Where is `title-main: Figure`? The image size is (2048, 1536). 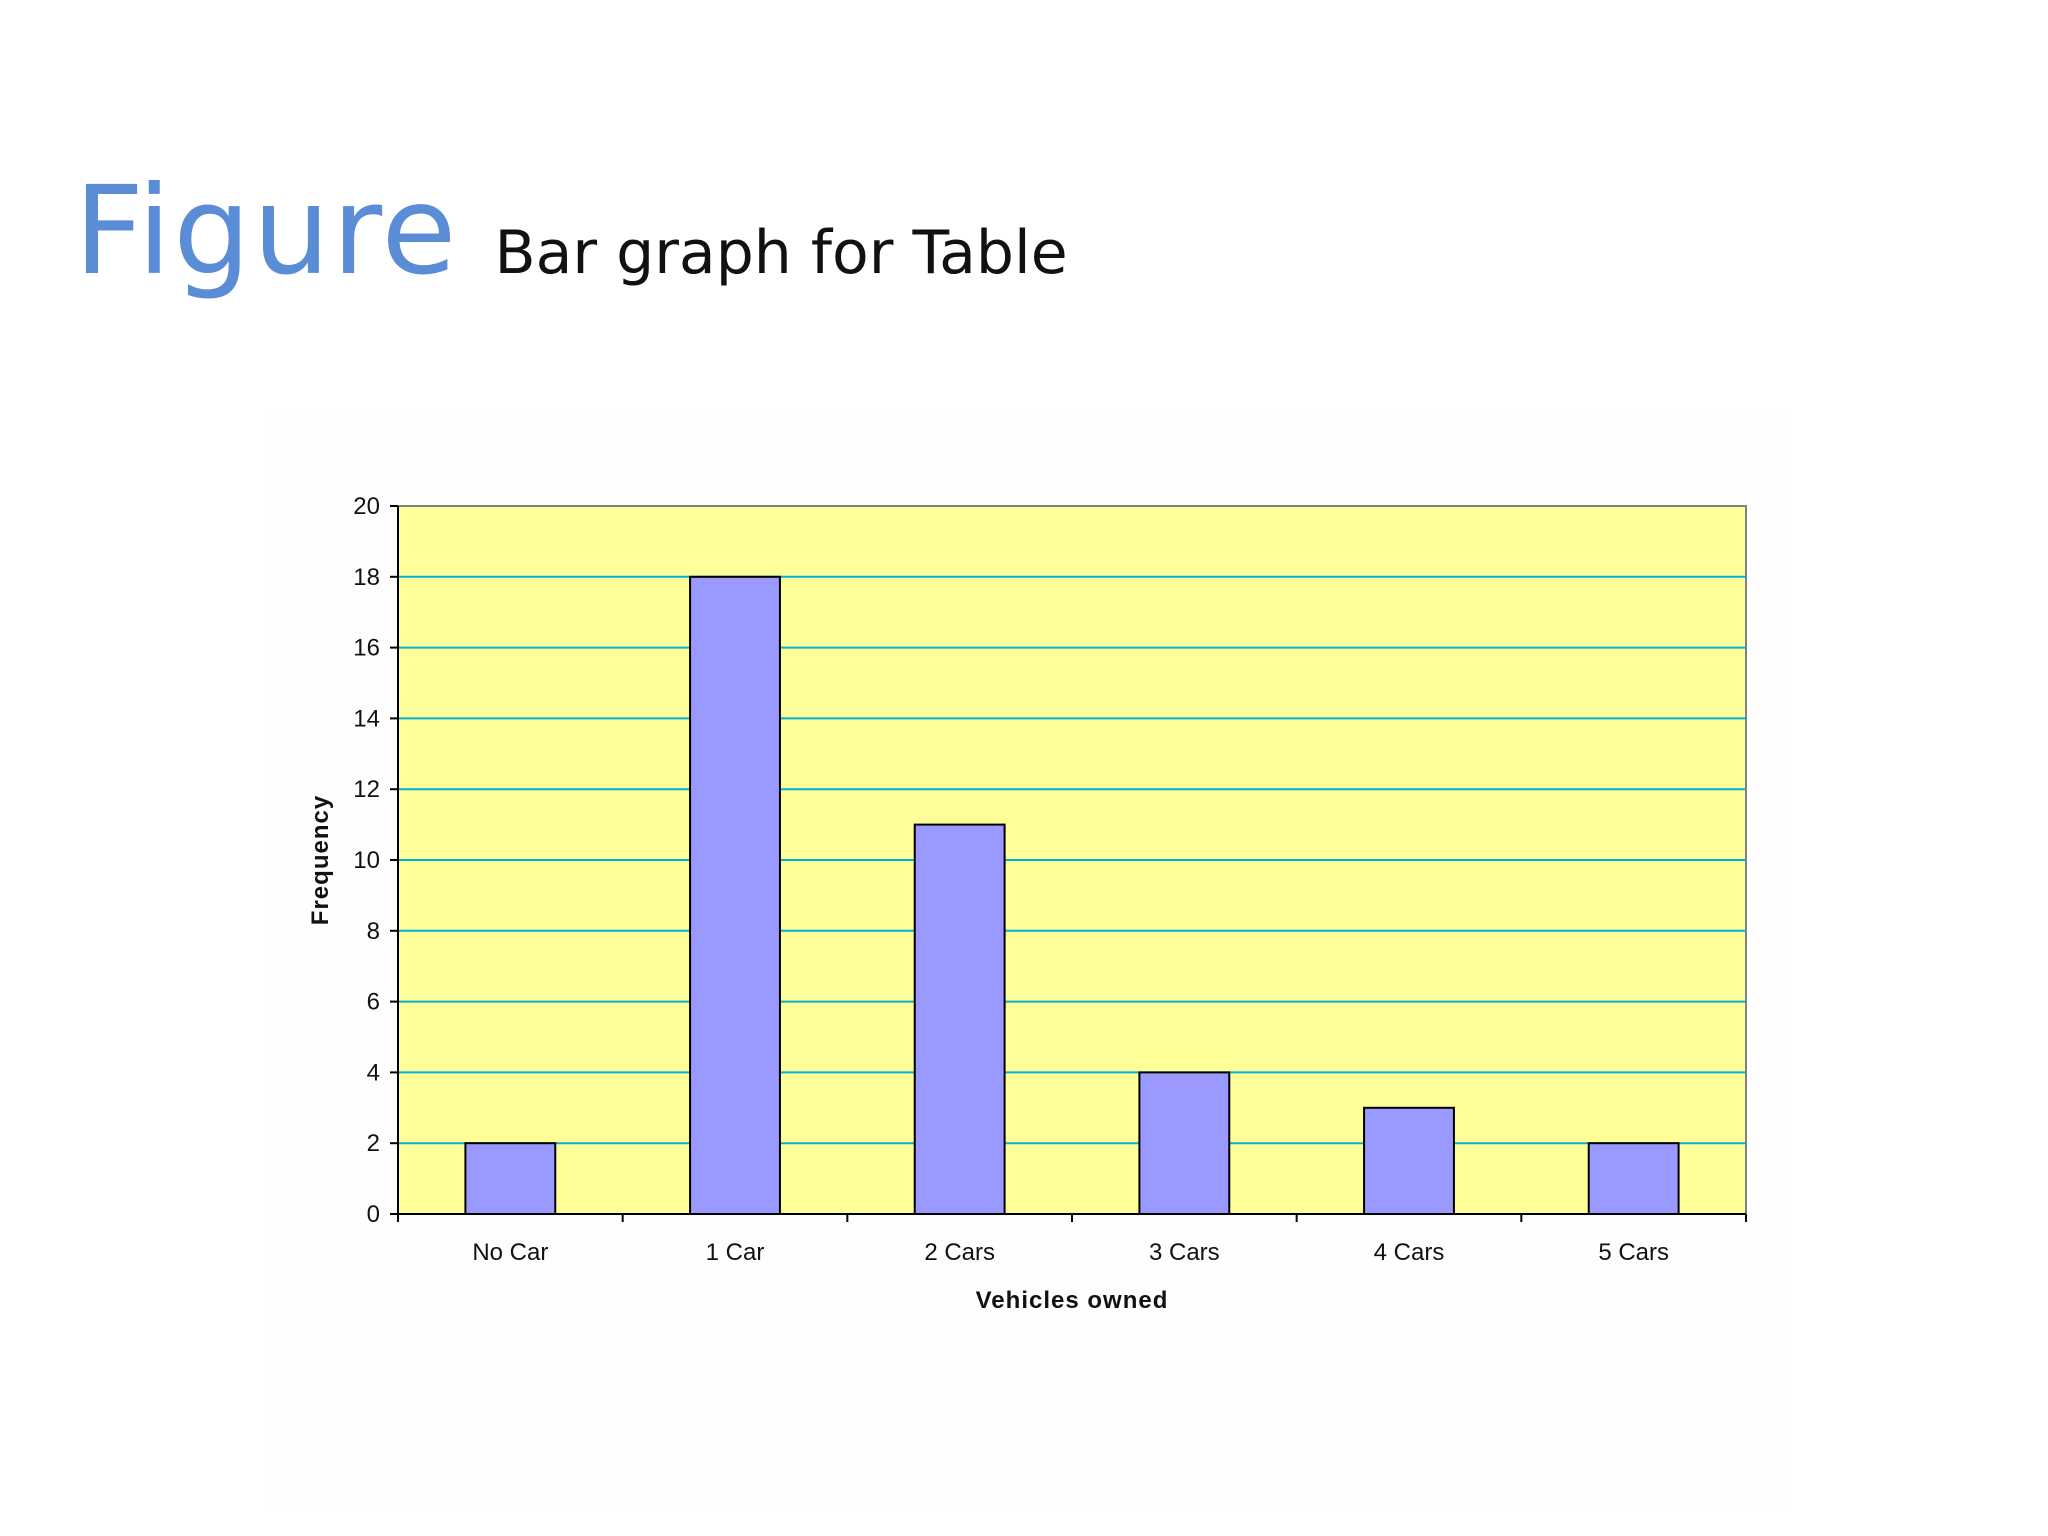 title-main: Figure is located at coordinates (266, 231).